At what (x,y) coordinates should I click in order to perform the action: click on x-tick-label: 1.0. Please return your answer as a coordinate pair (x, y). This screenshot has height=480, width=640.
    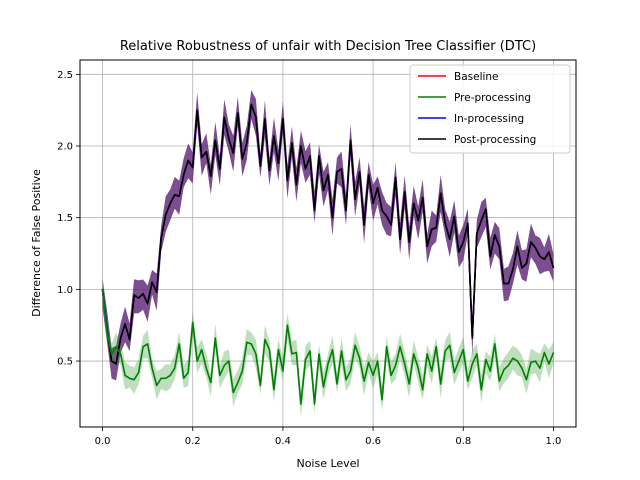
    Looking at the image, I should click on (554, 441).